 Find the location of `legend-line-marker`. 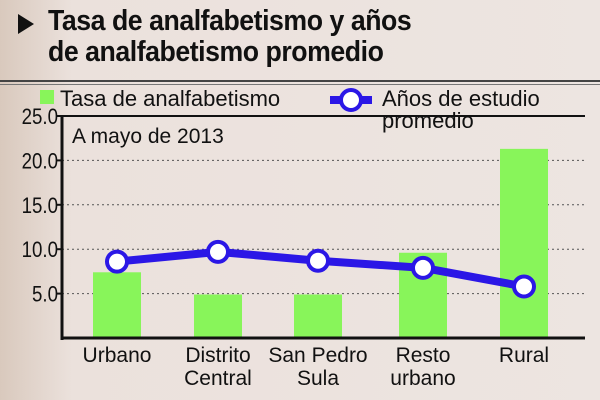

legend-line-marker is located at coordinates (351, 100).